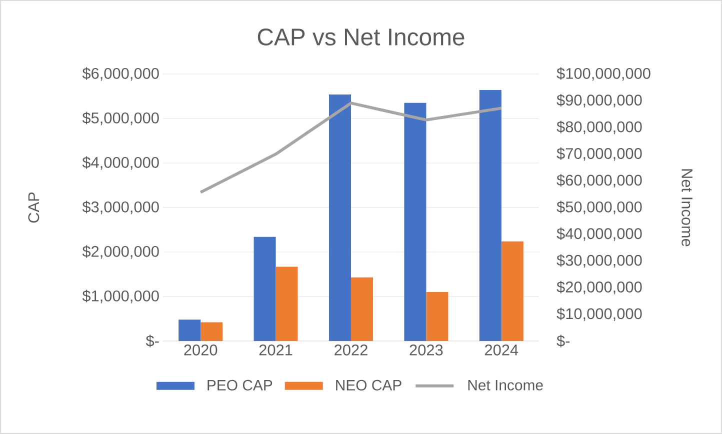  I want to click on x-tick-label: 2024, so click(501, 350).